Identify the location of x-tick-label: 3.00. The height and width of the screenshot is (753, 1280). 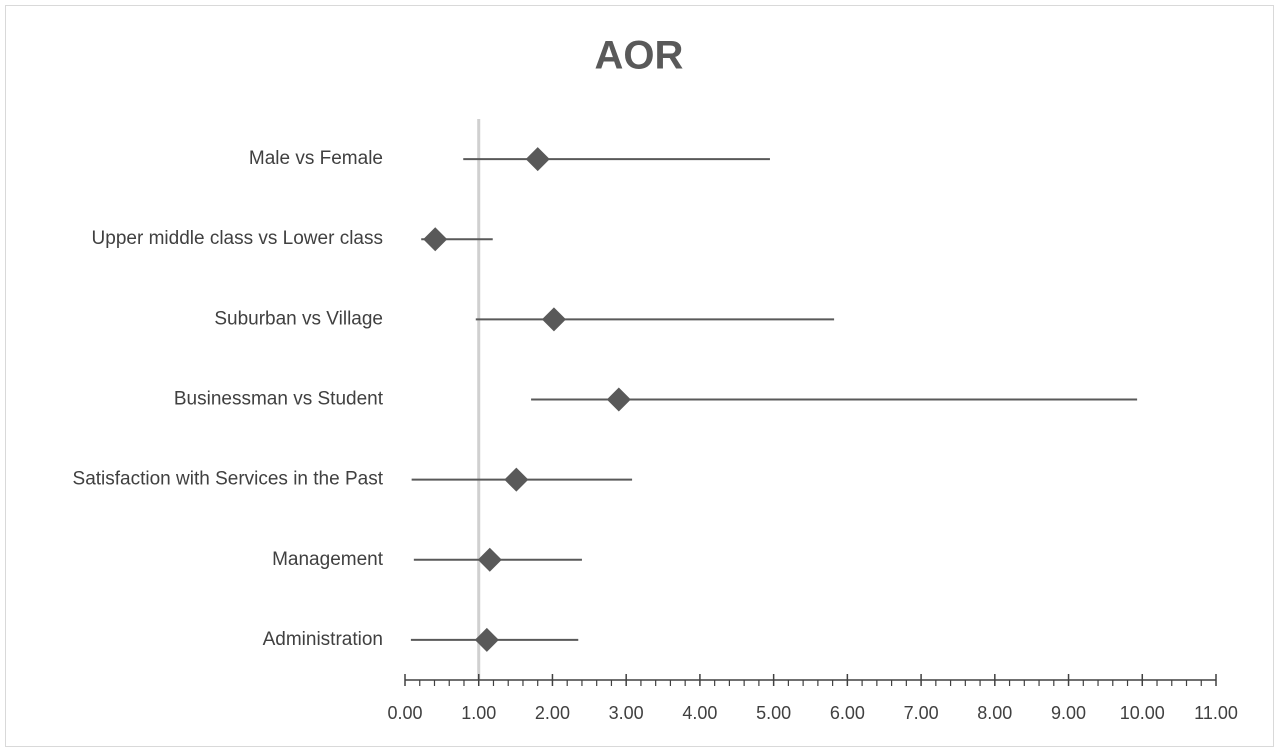
(626, 713).